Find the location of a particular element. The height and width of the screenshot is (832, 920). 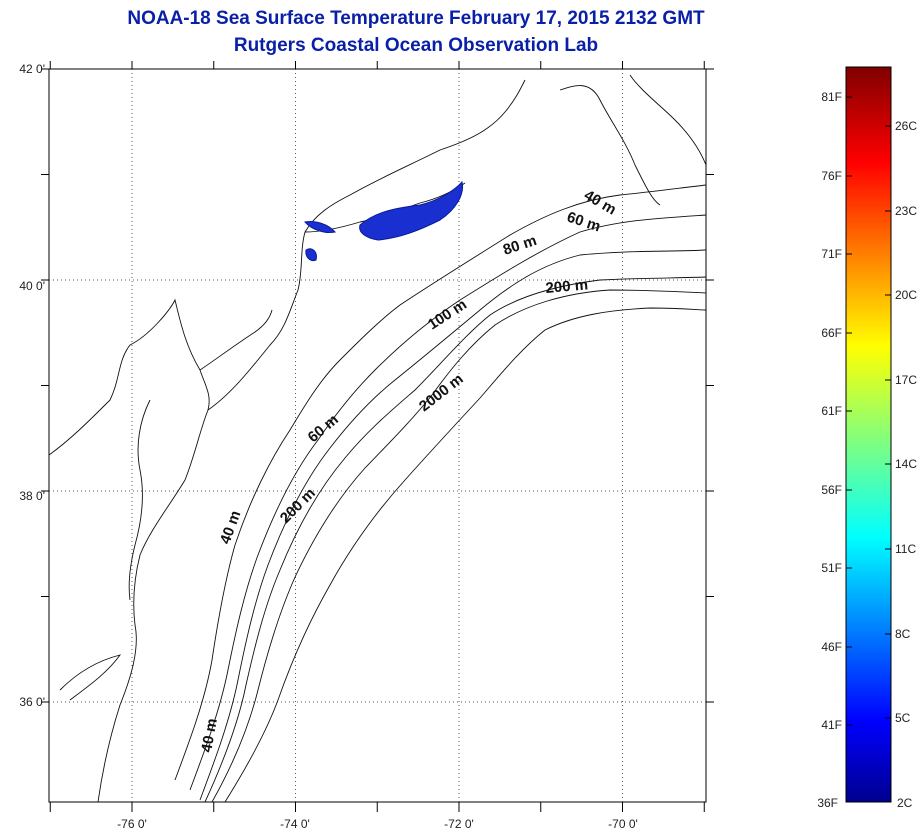

map-subtitle: Rutgers Coastal Ocean Observation Lab is located at coordinates (416, 45).